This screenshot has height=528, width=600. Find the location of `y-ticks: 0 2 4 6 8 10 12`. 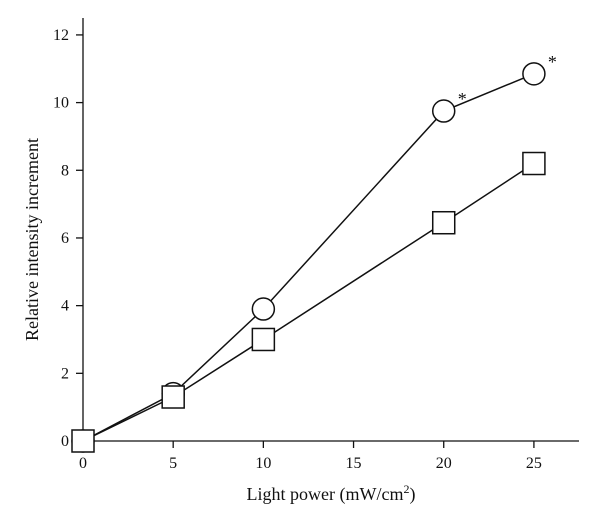

y-ticks: 0 2 4 6 8 10 12 is located at coordinates (68, 238).